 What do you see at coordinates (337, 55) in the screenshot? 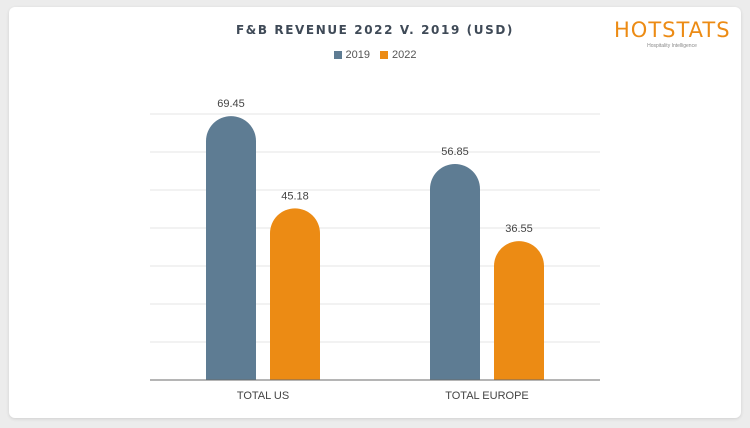
I see `legend-swatch-2019` at bounding box center [337, 55].